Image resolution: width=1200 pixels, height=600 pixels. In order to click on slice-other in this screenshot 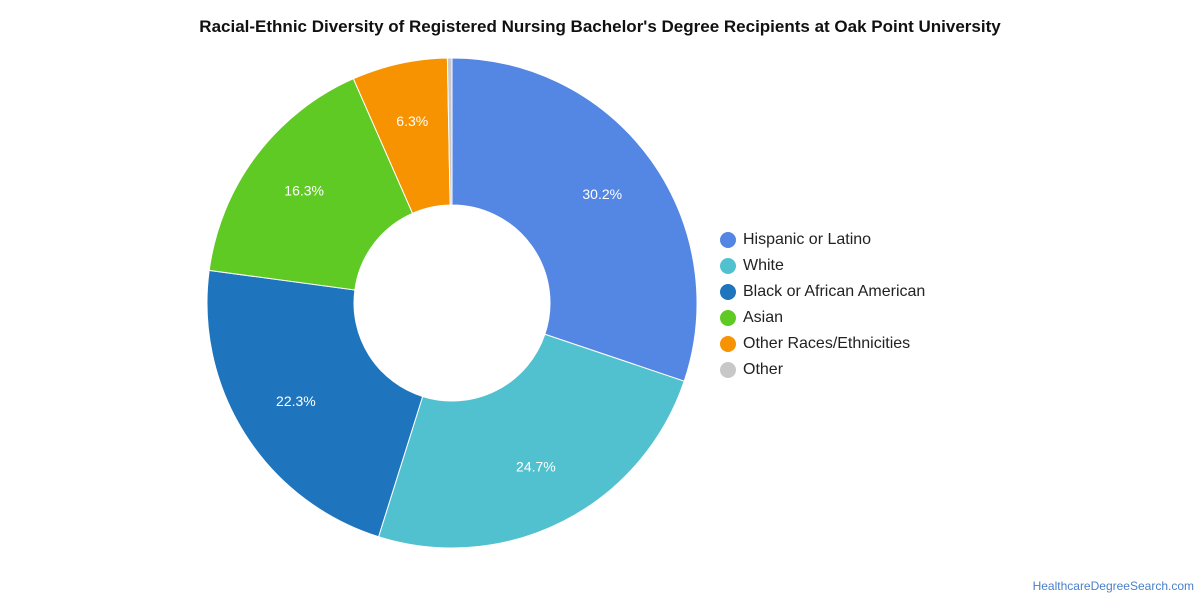, I will do `click(449, 131)`.